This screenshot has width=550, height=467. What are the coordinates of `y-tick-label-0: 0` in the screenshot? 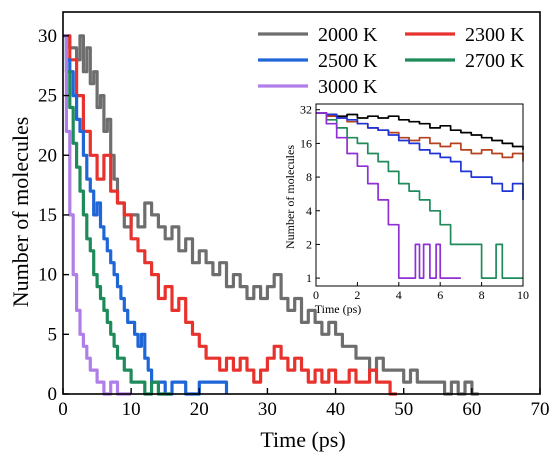 It's located at (53, 394).